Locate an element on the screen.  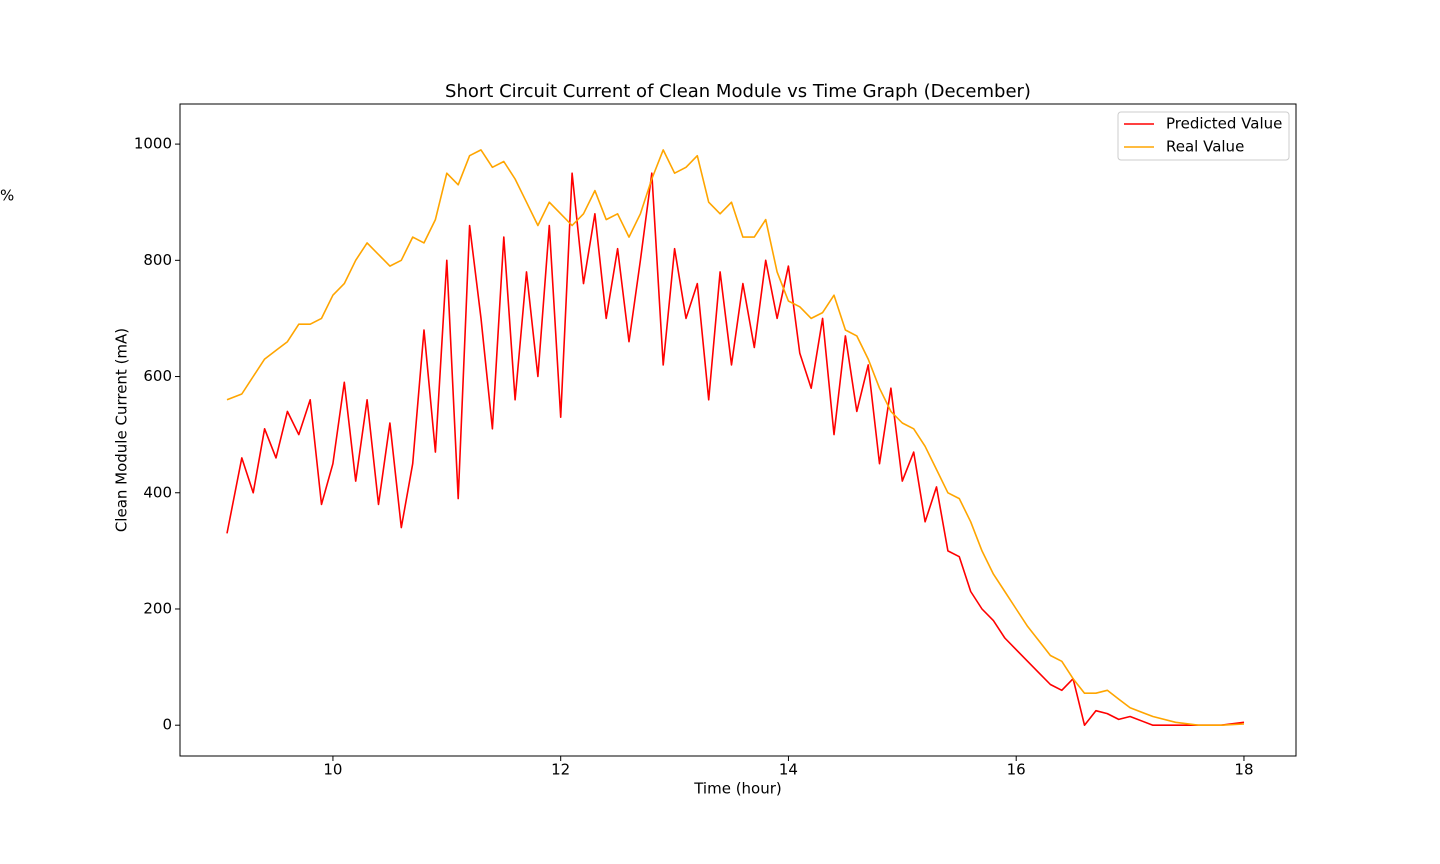
legend-label: Predicted Value is located at coordinates (1224, 124).